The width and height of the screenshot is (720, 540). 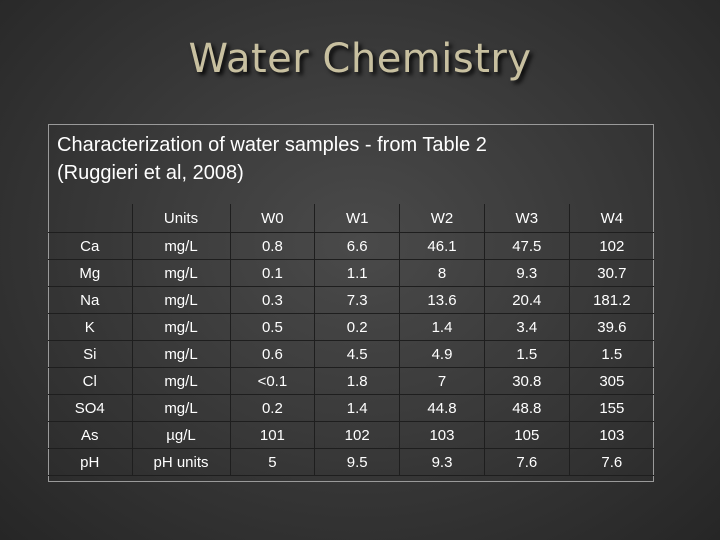 I want to click on header-cell-element, so click(x=90, y=218).